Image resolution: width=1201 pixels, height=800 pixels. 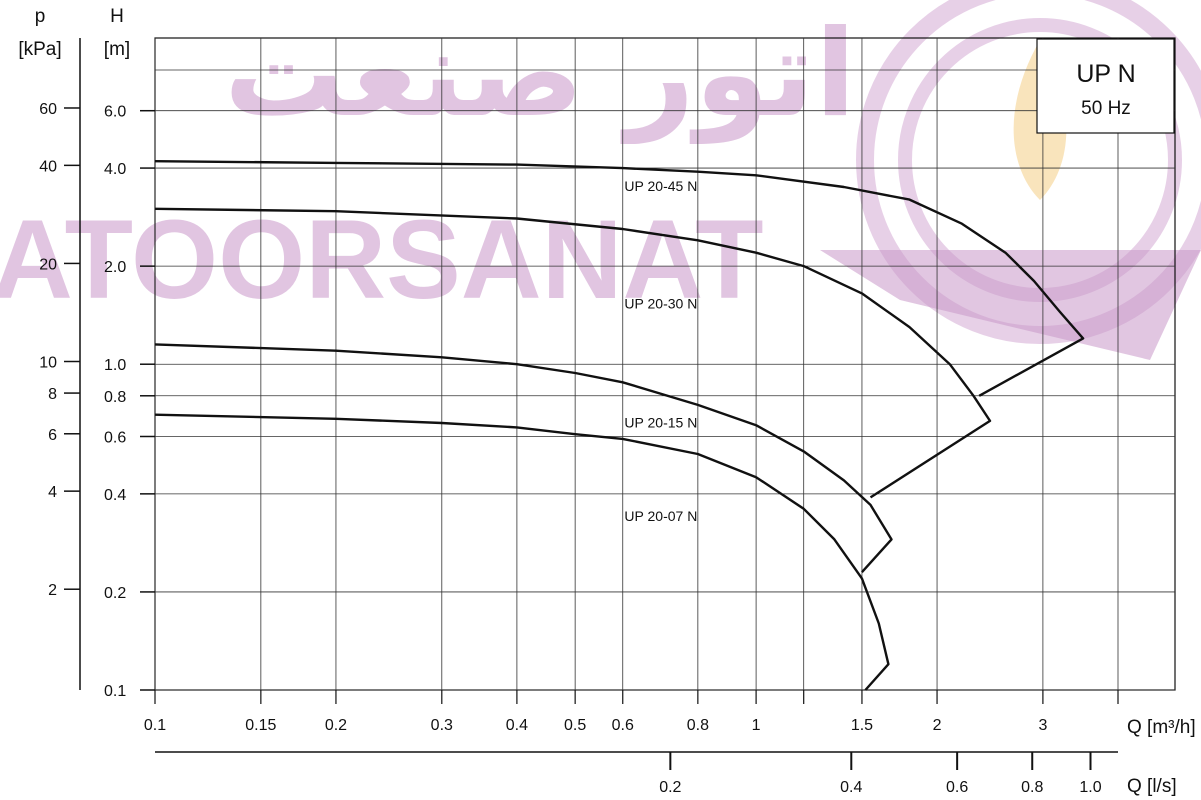 What do you see at coordinates (52, 590) in the screenshot?
I see `p-tick-label-2: 2` at bounding box center [52, 590].